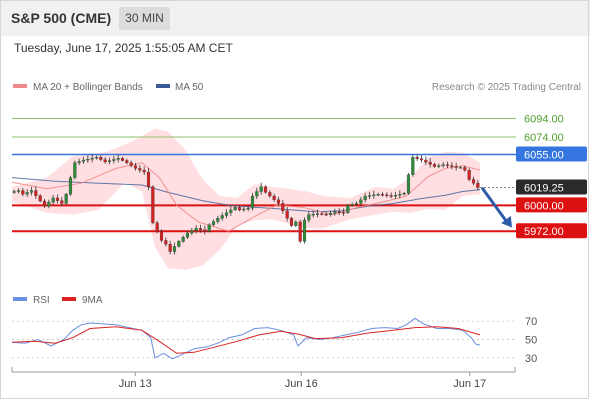  I want to click on last-price-label: 6019.25, so click(544, 189).